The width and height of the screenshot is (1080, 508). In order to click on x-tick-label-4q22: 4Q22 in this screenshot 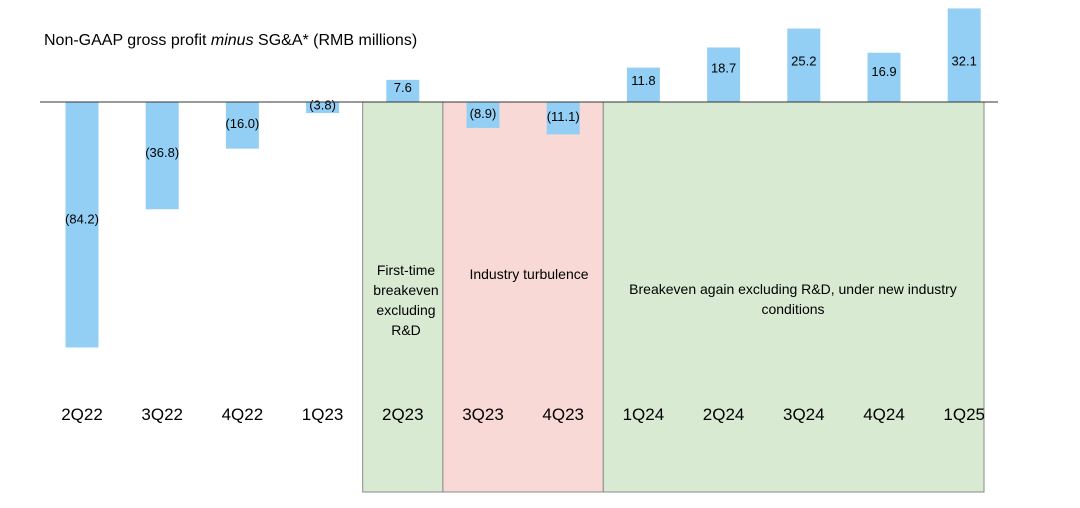, I will do `click(243, 414)`.